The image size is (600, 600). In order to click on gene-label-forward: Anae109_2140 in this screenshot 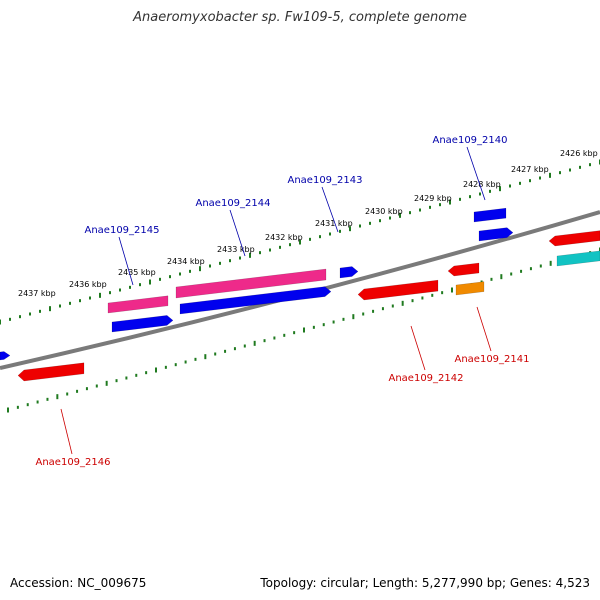, I will do `click(470, 140)`.